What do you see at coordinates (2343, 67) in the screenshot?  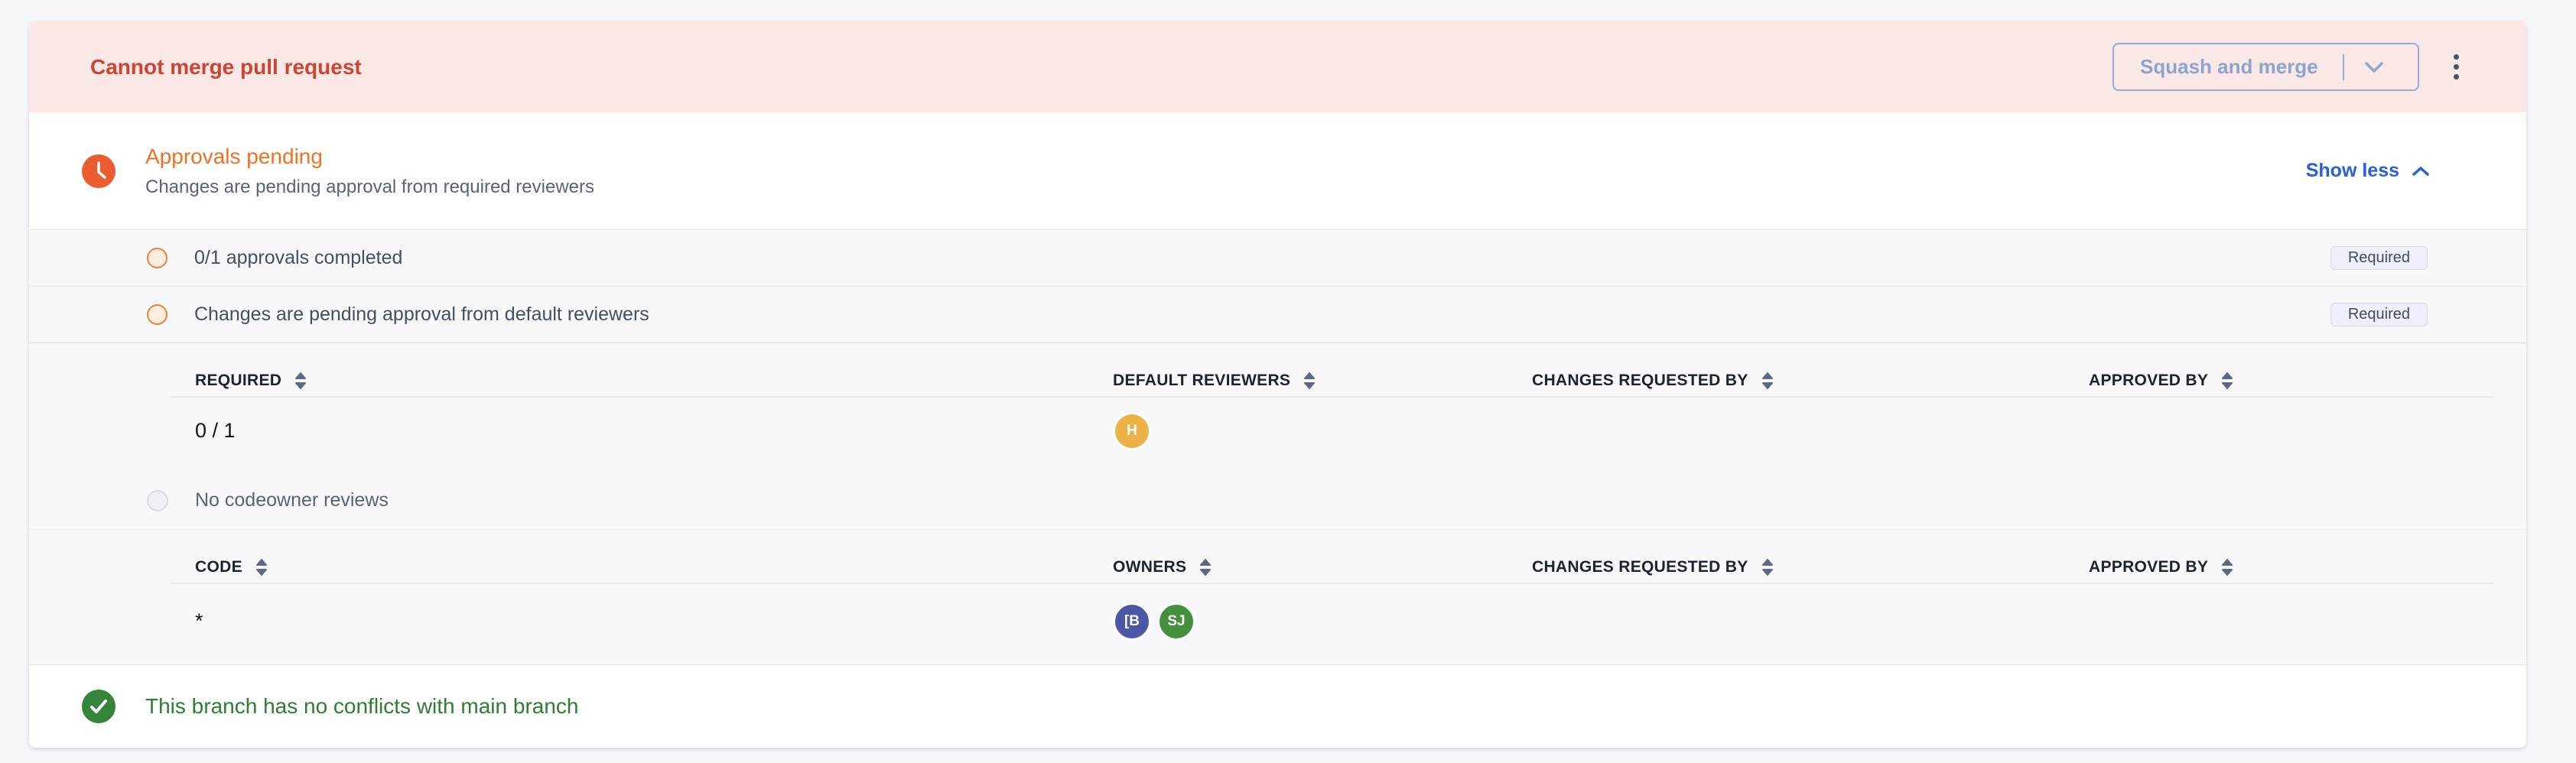 I see `button-divider` at bounding box center [2343, 67].